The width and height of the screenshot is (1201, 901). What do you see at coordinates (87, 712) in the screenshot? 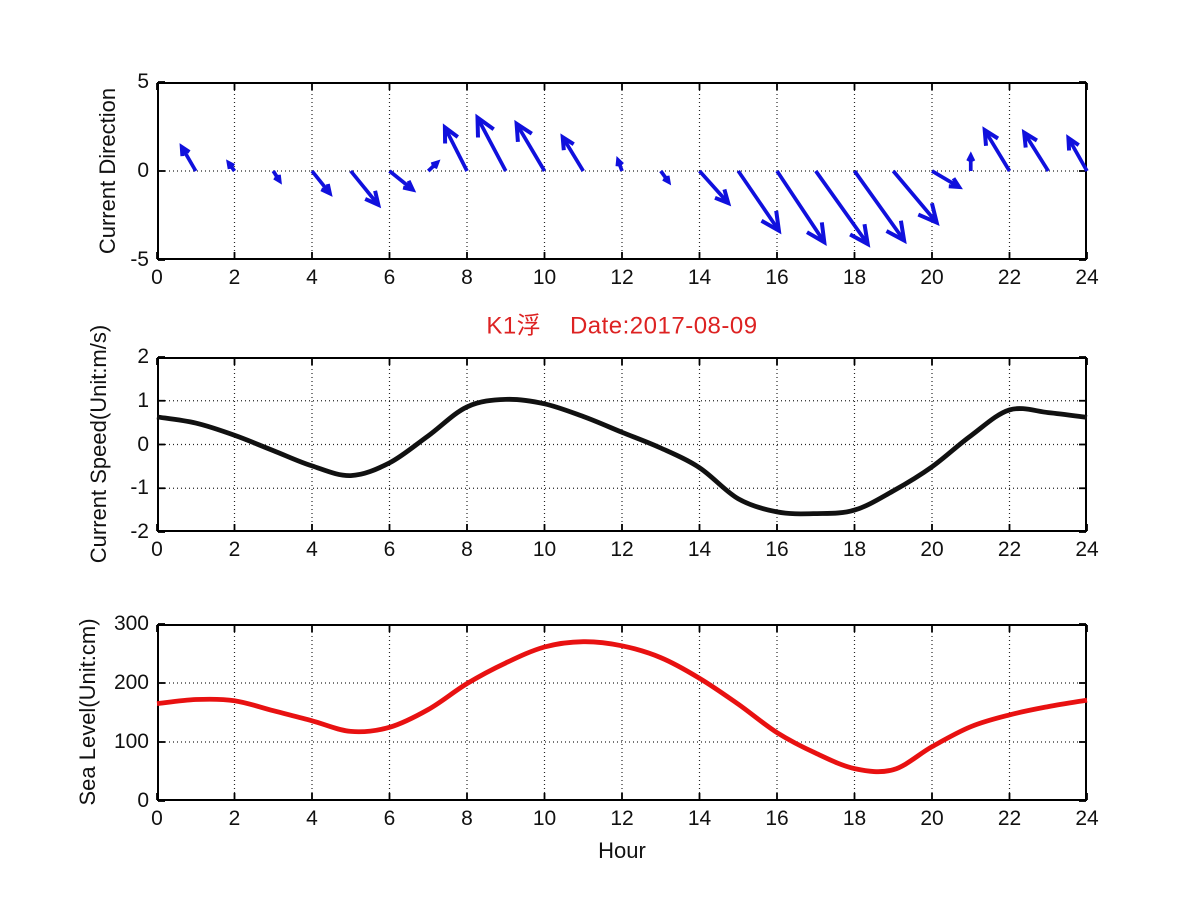
I see `y-axis-label-sea-level: Sea Level(Unit:cm)` at bounding box center [87, 712].